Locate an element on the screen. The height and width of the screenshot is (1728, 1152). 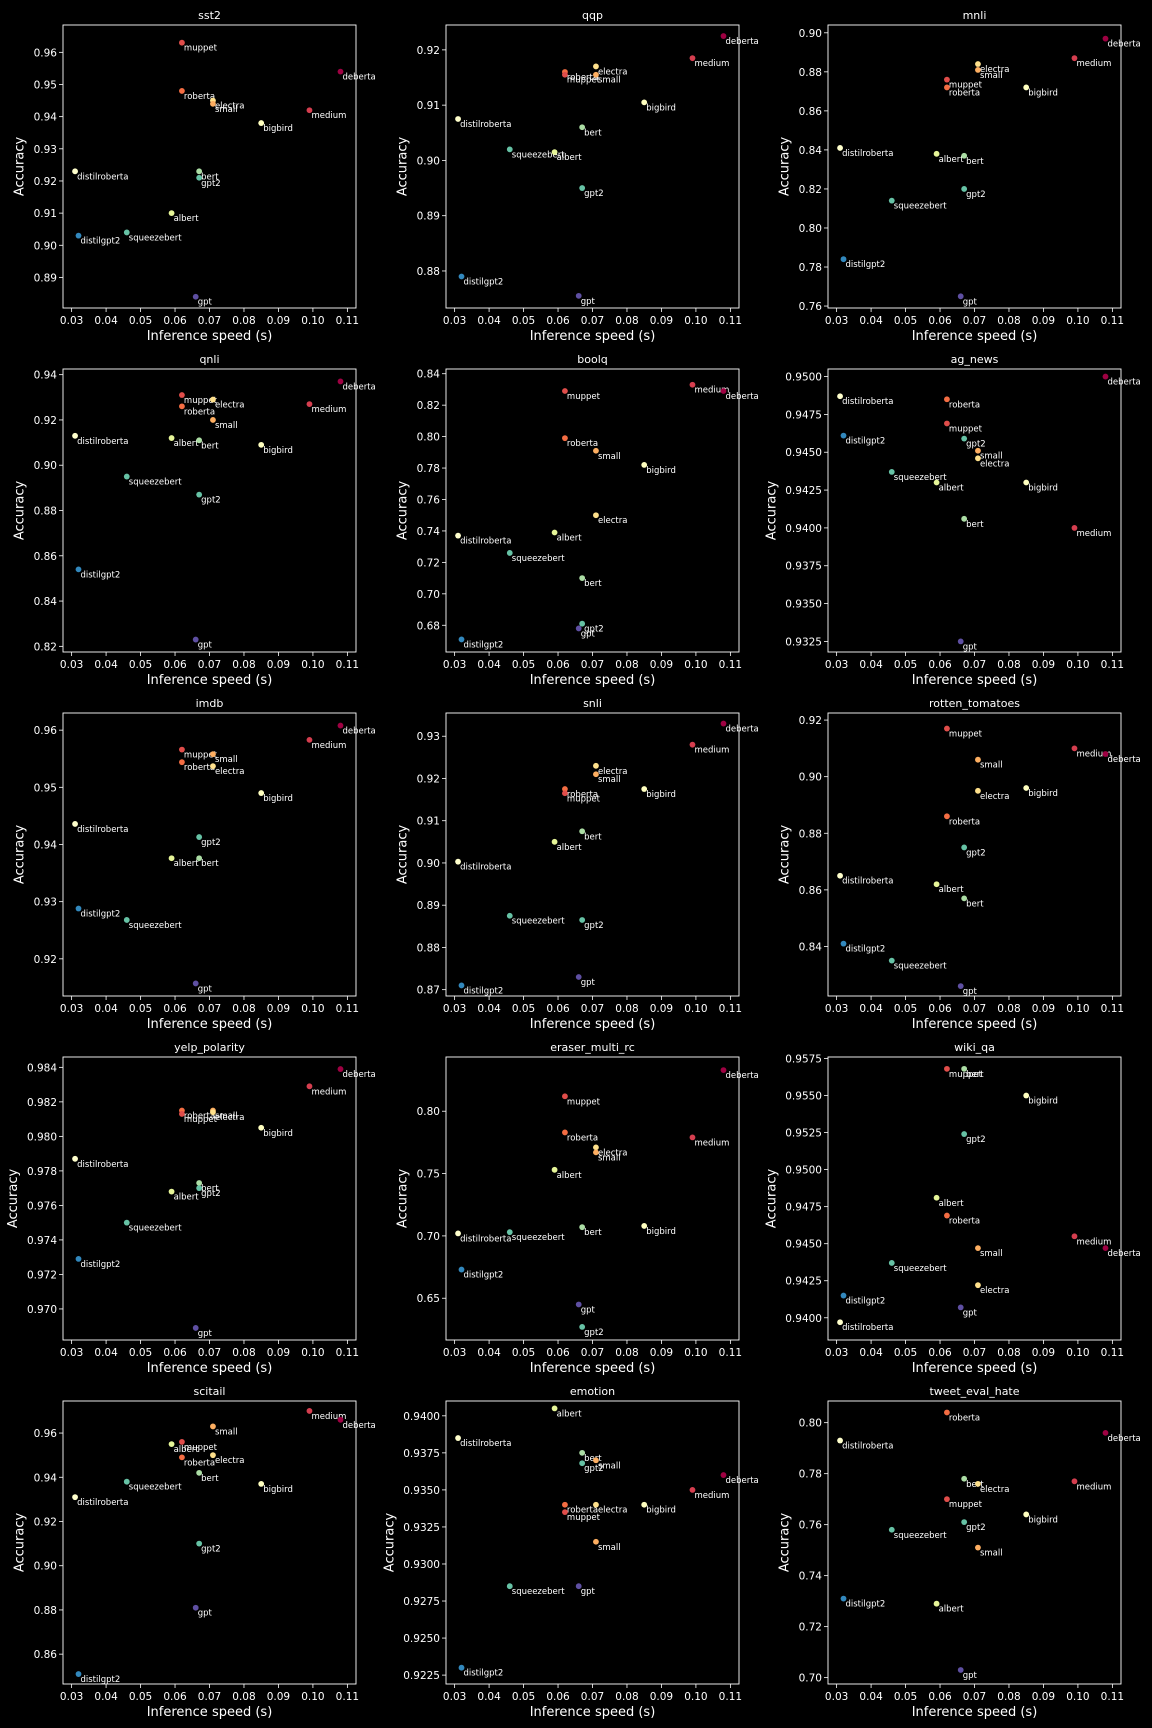
y-tick-label: 0.75 is located at coordinates (428, 1175).